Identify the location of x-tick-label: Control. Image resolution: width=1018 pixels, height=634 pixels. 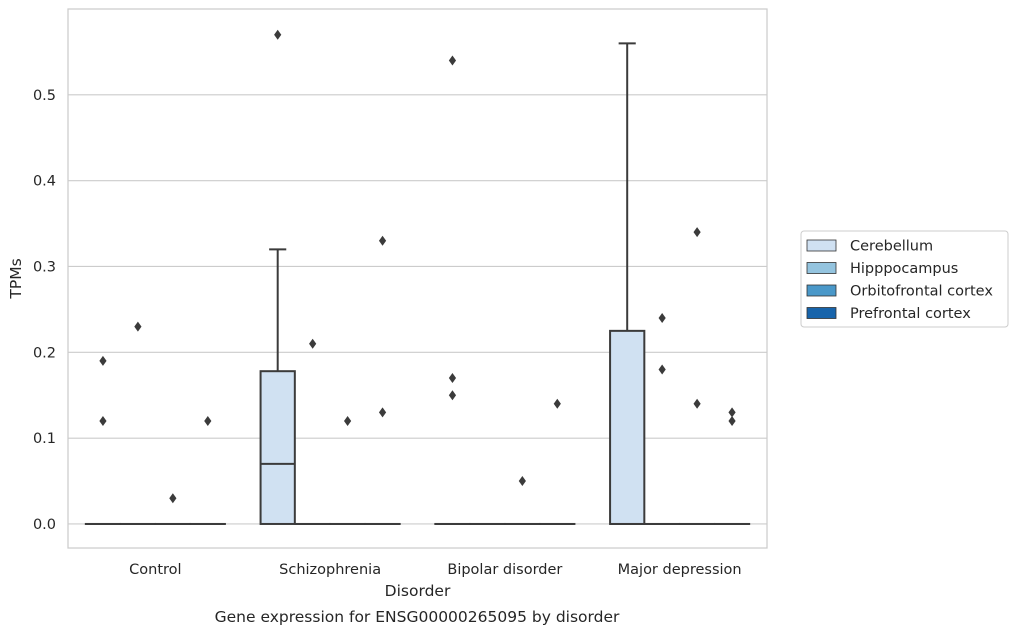
(155, 570).